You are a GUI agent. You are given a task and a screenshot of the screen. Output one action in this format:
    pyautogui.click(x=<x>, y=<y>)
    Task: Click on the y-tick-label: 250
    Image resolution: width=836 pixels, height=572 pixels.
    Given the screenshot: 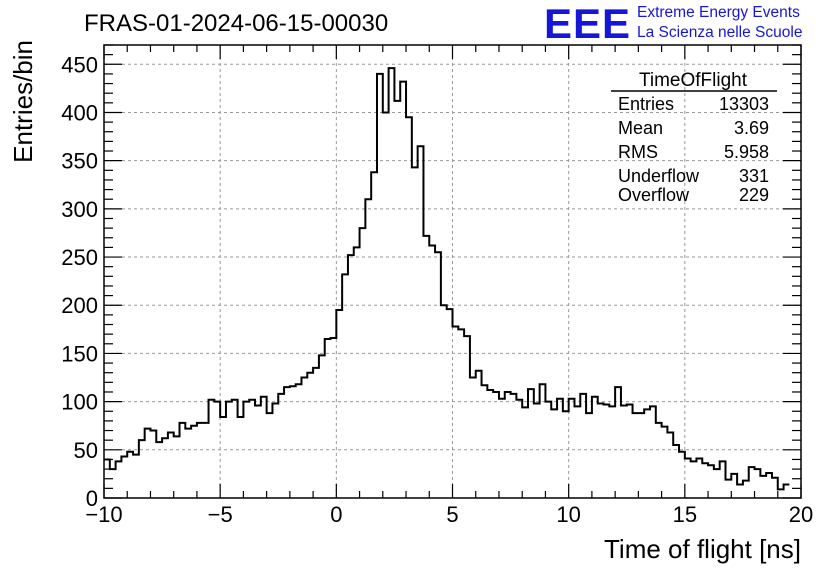 What is the action you would take?
    pyautogui.click(x=79, y=257)
    